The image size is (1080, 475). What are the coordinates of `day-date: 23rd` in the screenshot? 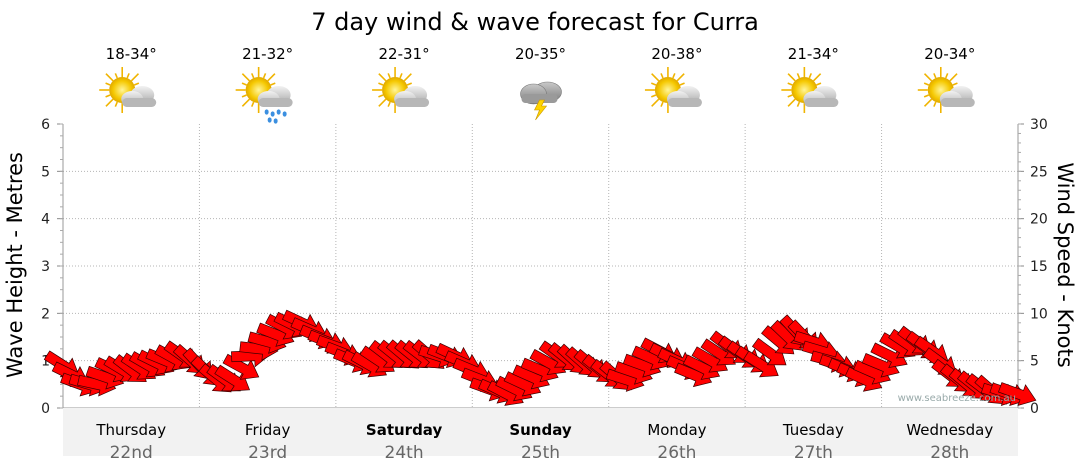 It's located at (267, 453).